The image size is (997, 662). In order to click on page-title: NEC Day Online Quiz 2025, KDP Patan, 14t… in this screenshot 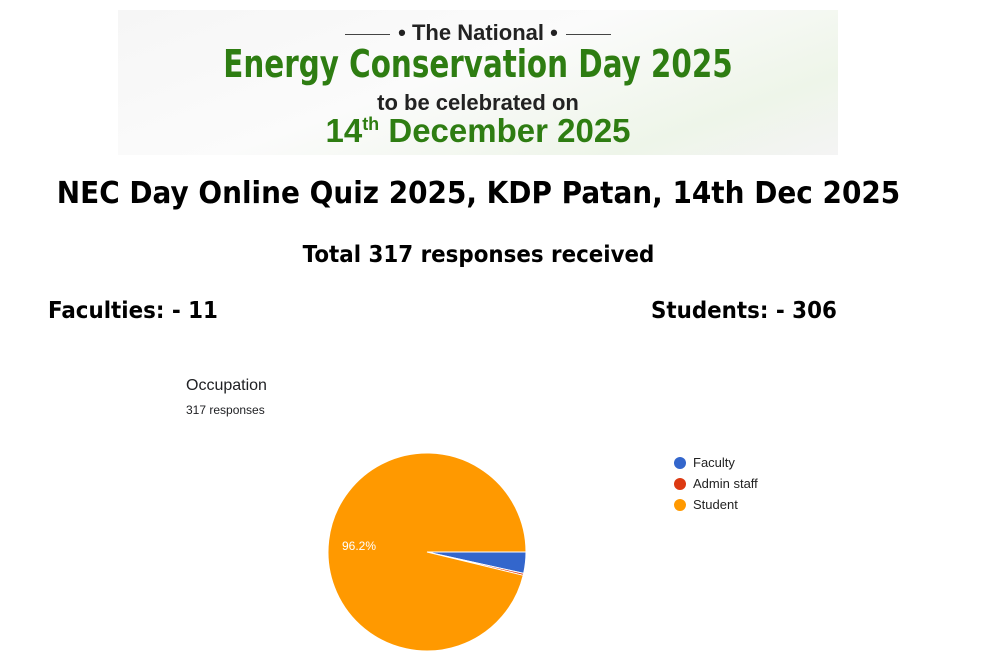, I will do `click(478, 193)`.